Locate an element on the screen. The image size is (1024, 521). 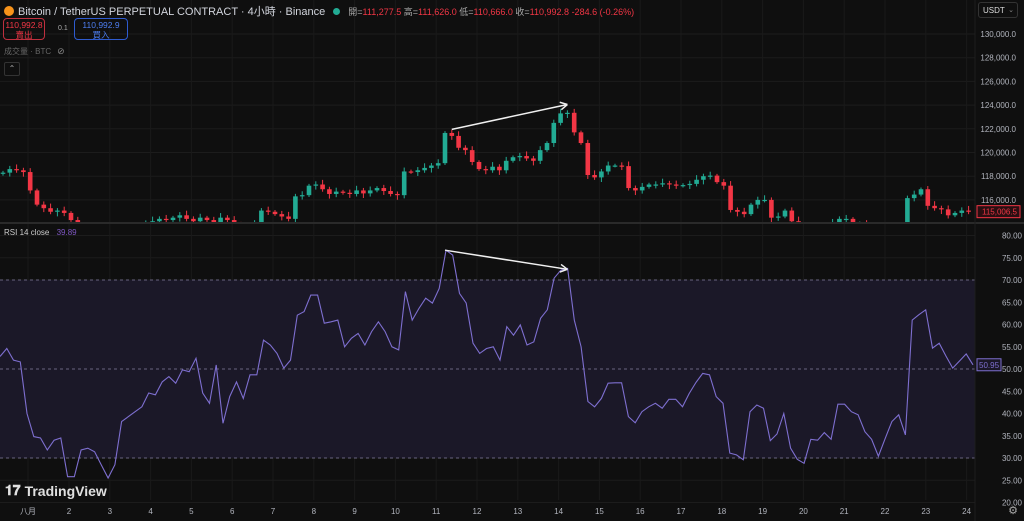
price-divergence-arrow is located at coordinates (509, 117).